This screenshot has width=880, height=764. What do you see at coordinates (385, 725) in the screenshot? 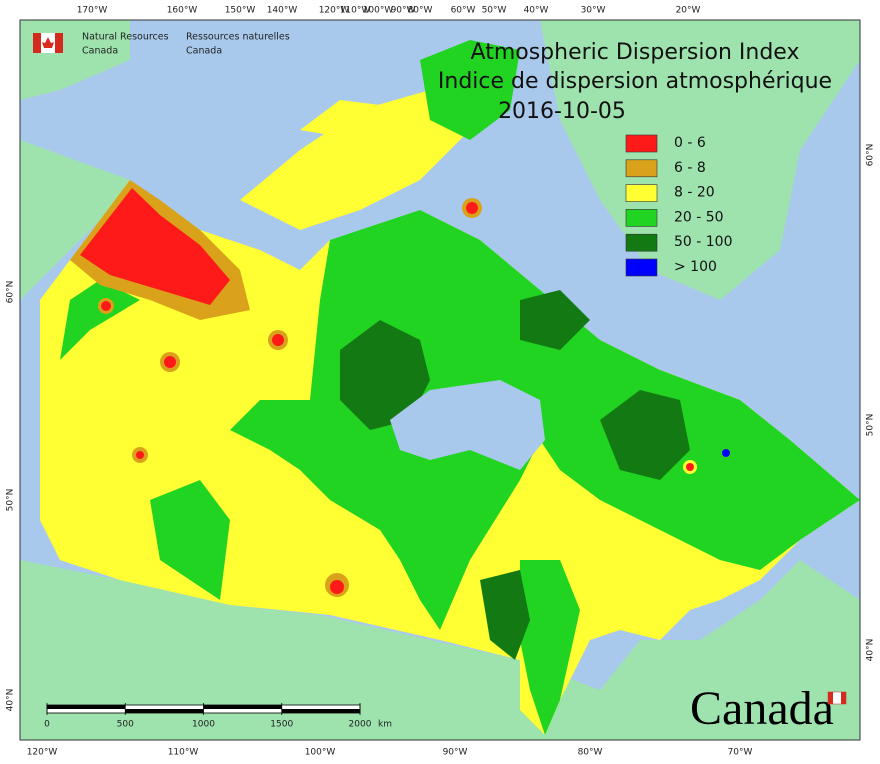
I see `scale-unit: km` at bounding box center [385, 725].